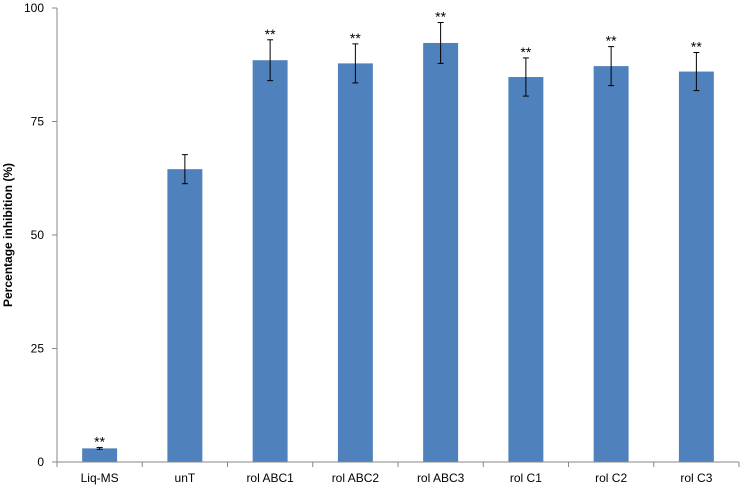 This screenshot has height=491, width=749. I want to click on y-axis-label: Percentage inhibition (%), so click(8, 235).